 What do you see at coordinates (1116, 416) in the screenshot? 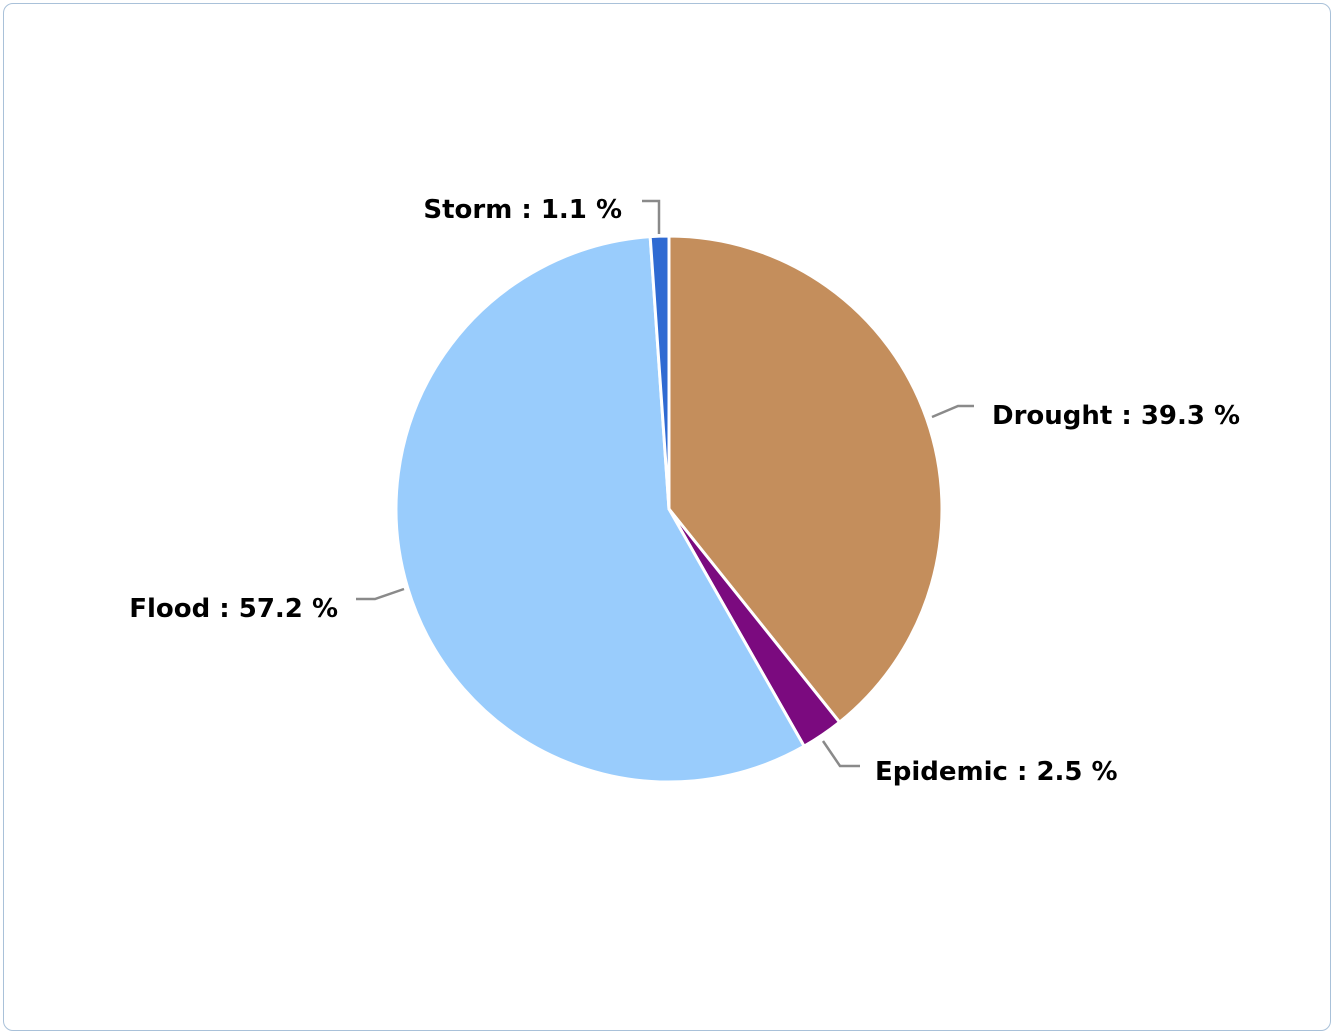
I see `slice-label-drought: Drought : 39.3 %` at bounding box center [1116, 416].